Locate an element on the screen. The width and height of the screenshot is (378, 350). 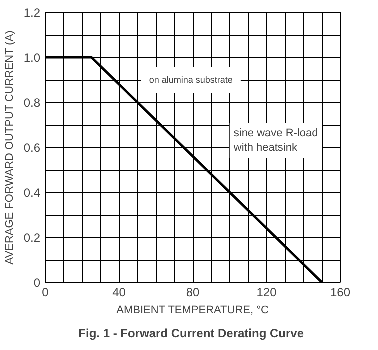
x-tick-label: 120 is located at coordinates (267, 293).